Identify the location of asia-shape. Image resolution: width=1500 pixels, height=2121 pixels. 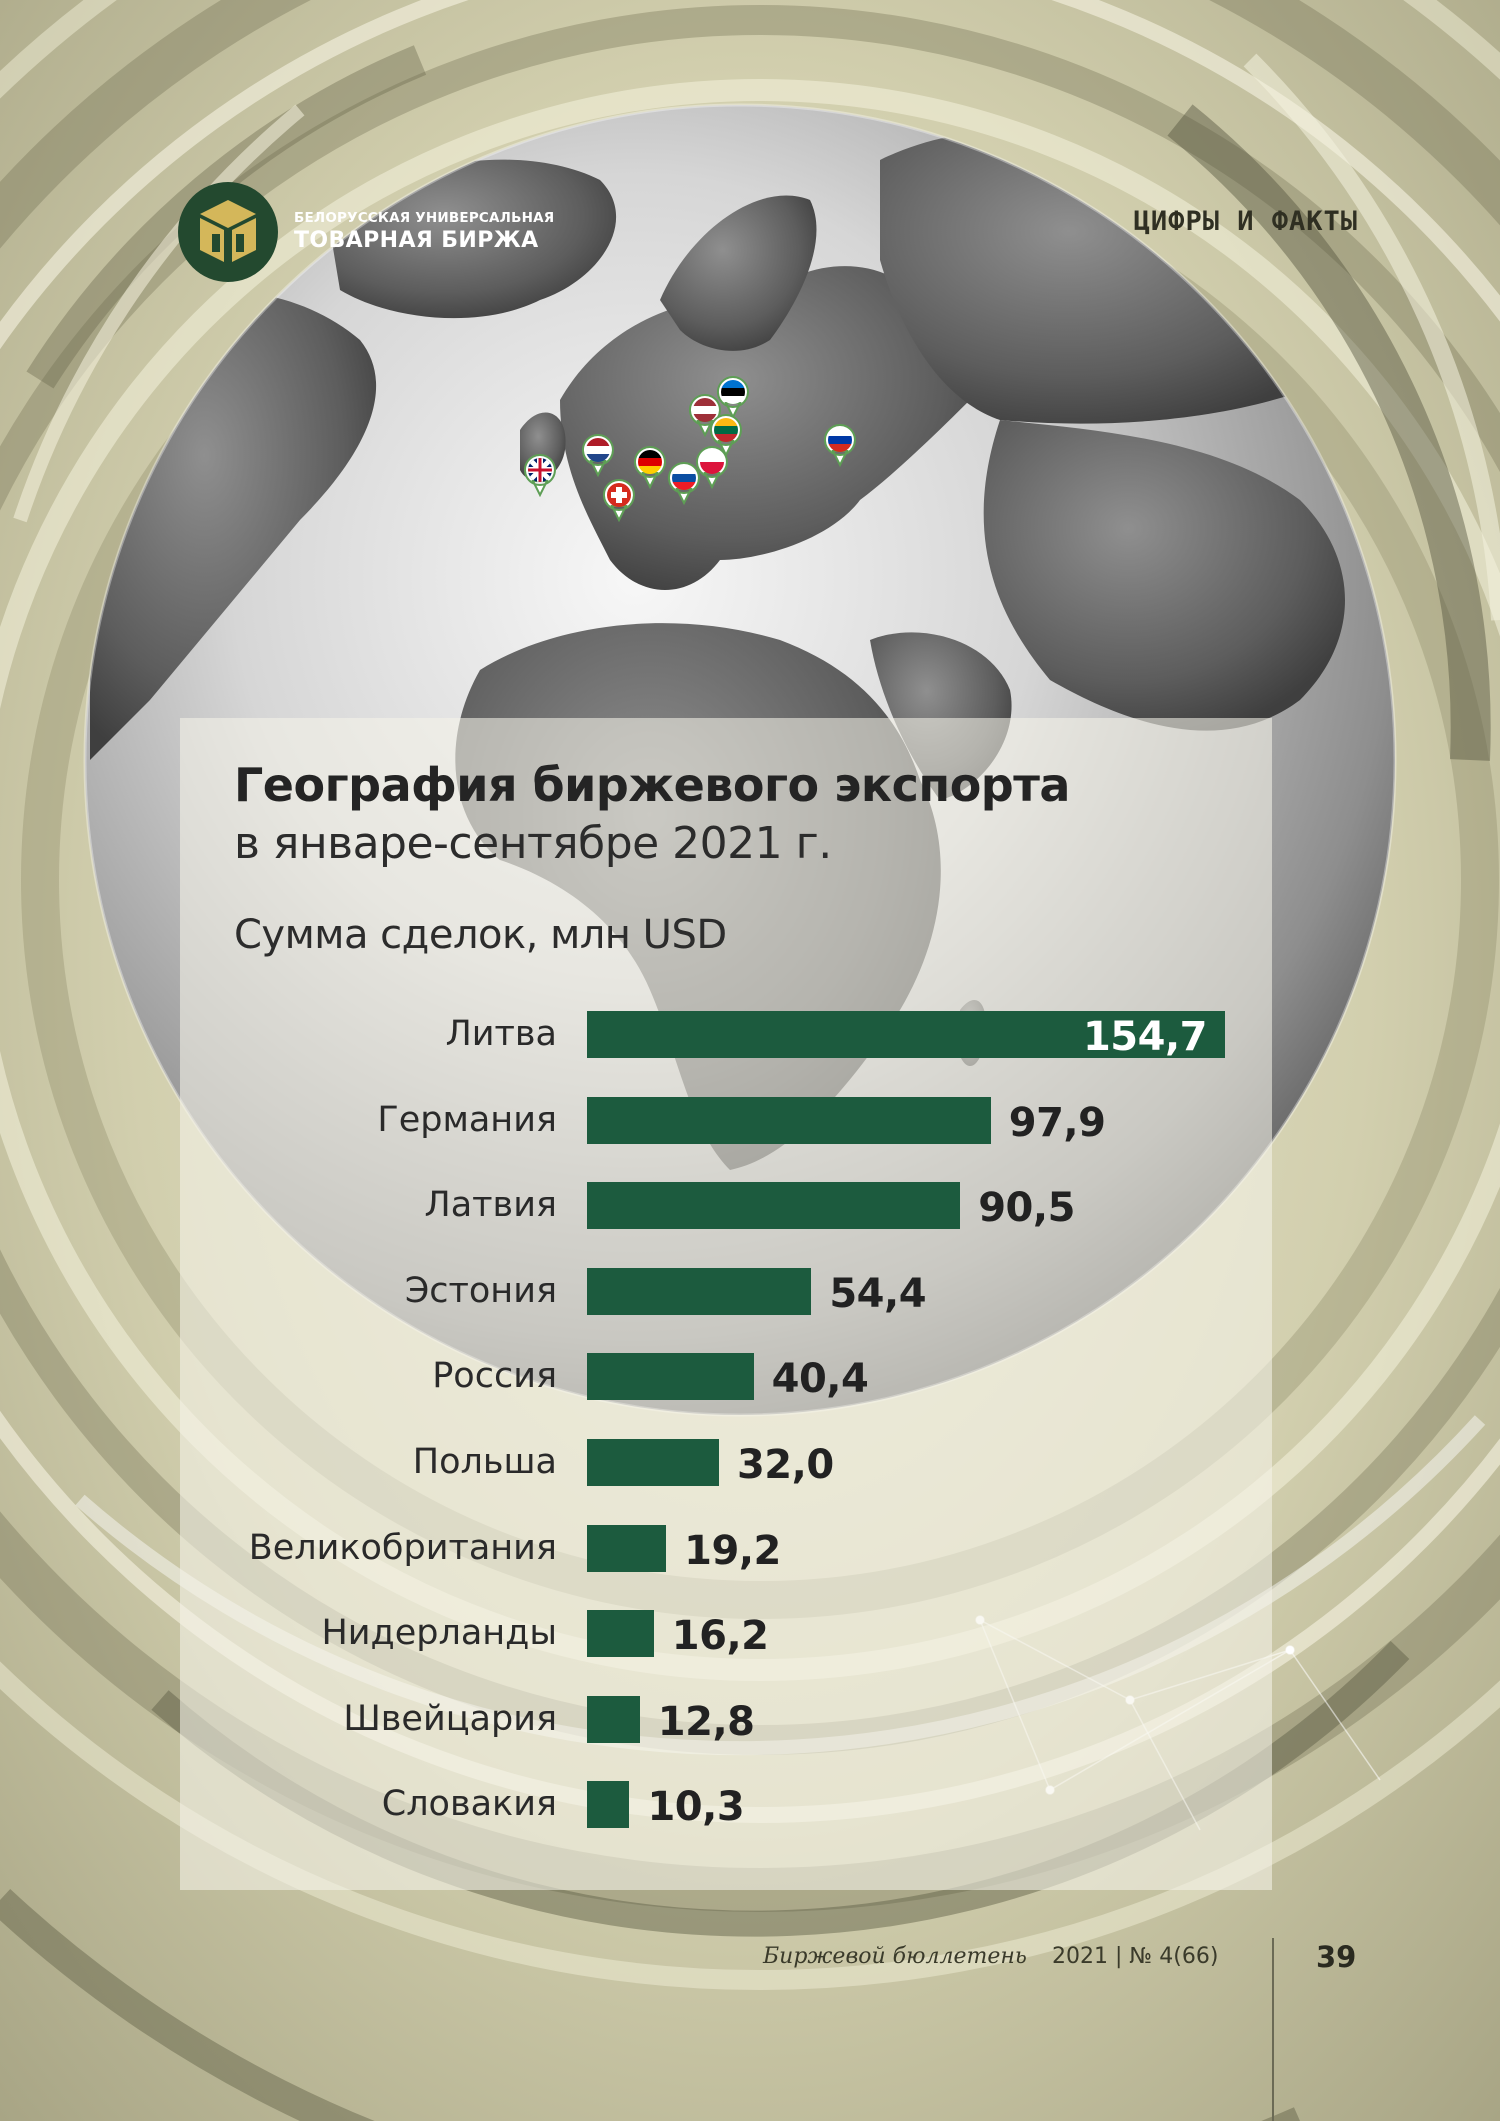
(1164, 575).